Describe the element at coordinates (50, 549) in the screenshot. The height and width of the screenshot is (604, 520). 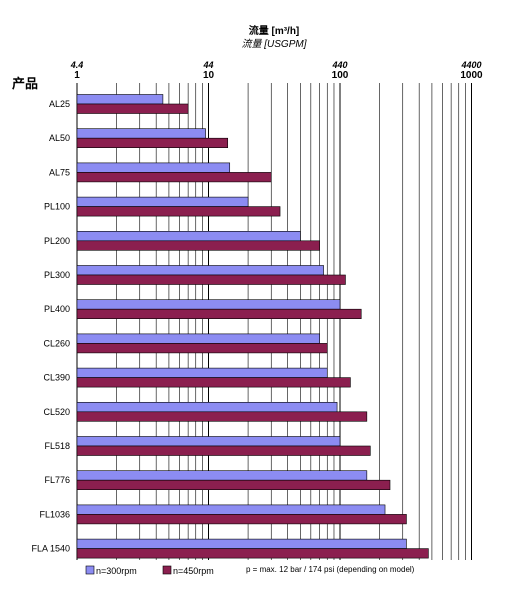
I see `category-label: FLA 1540` at that location.